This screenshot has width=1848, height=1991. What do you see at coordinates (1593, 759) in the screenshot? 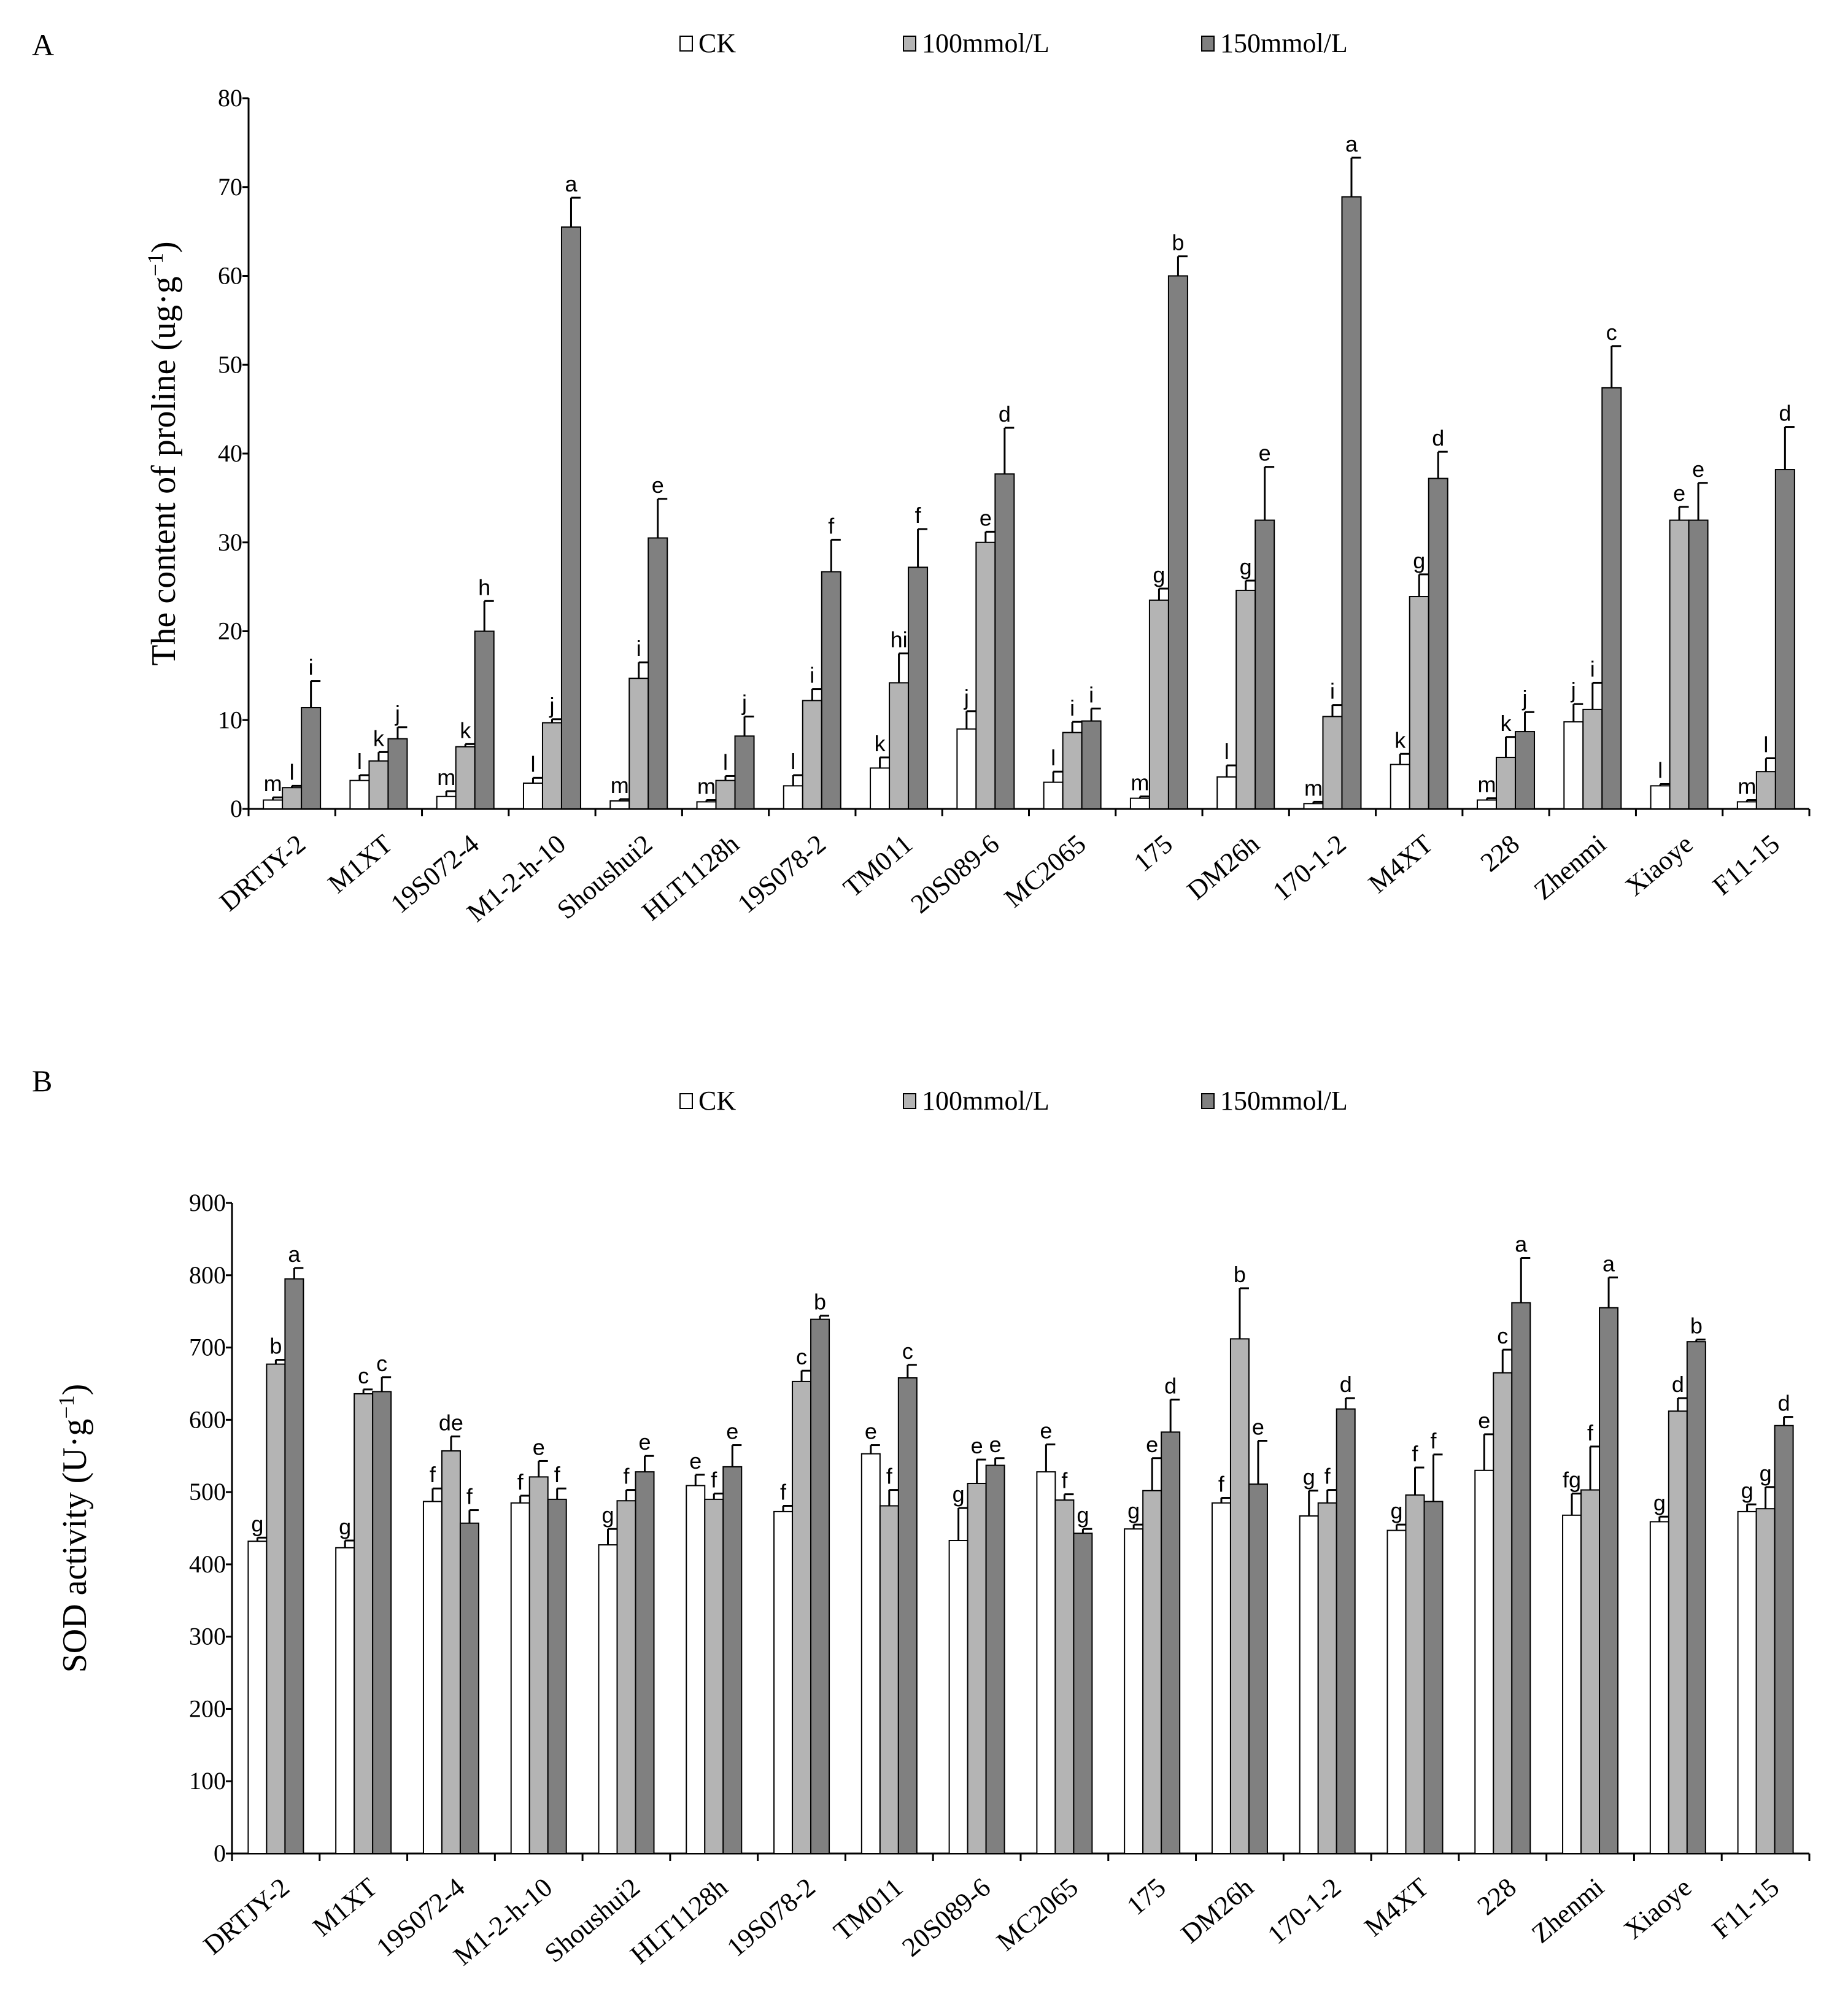
I see `bar-100mmol/L-Zhenmi` at bounding box center [1593, 759].